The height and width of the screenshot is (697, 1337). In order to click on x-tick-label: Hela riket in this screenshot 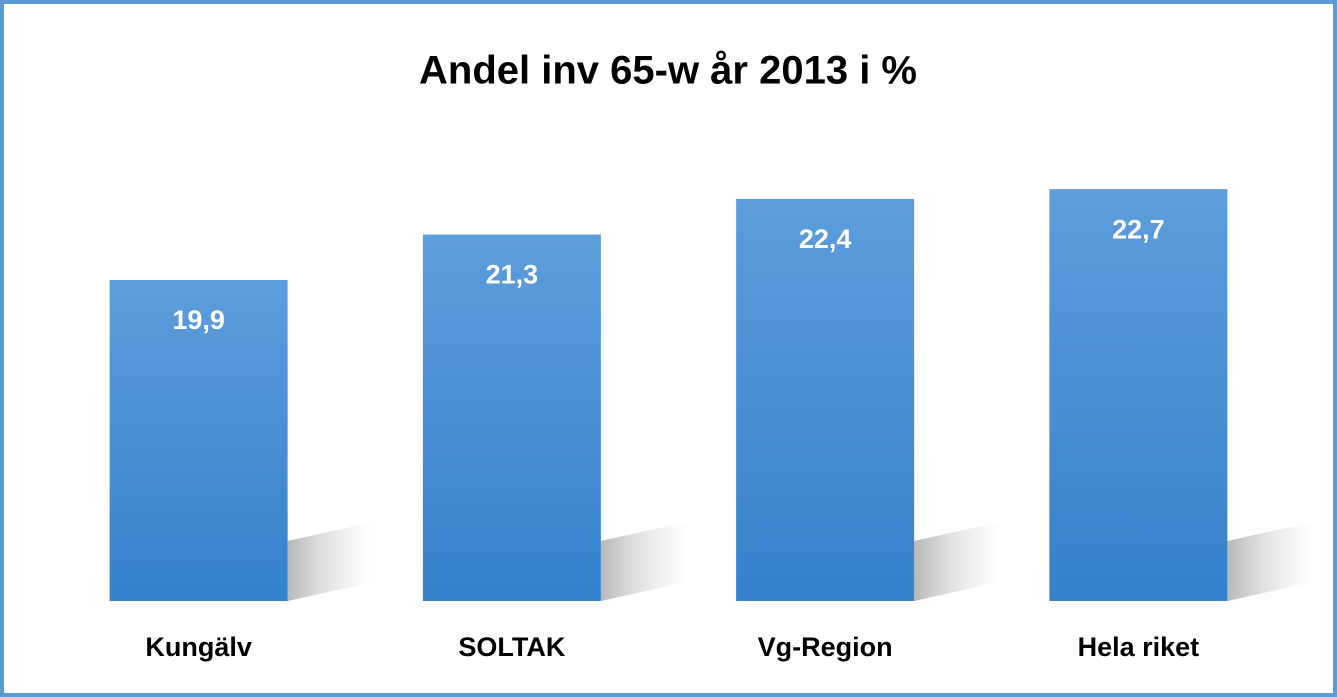, I will do `click(1139, 647)`.